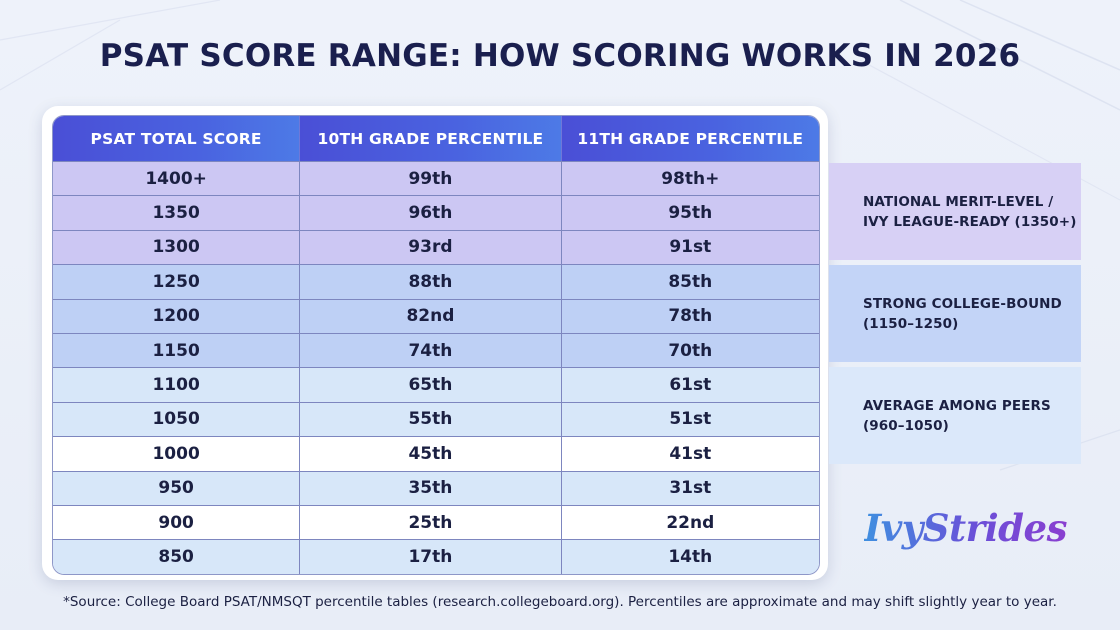  What do you see at coordinates (690, 487) in the screenshot?
I see `cell-11th-percentile: 31st` at bounding box center [690, 487].